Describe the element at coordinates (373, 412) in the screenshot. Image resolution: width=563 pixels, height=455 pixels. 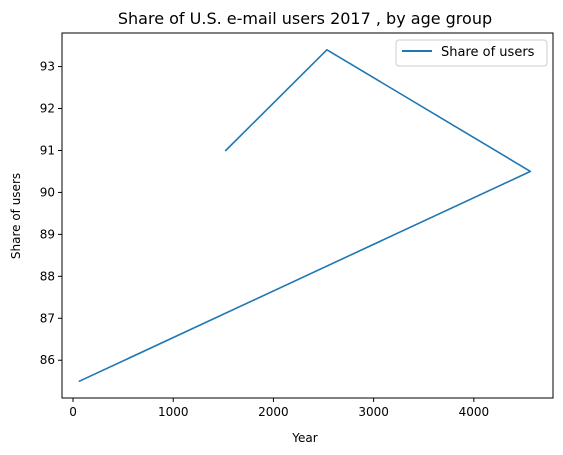
I see `x-tick-label: 3000` at that location.